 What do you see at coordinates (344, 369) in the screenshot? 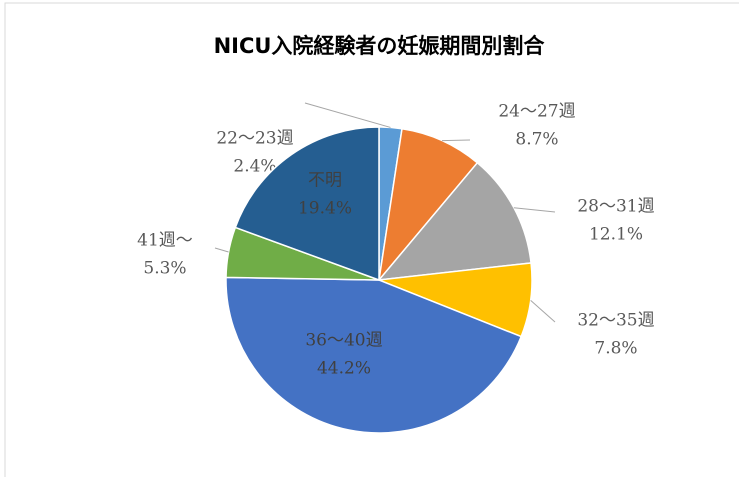
I see `value-label: 44.2%` at bounding box center [344, 369].